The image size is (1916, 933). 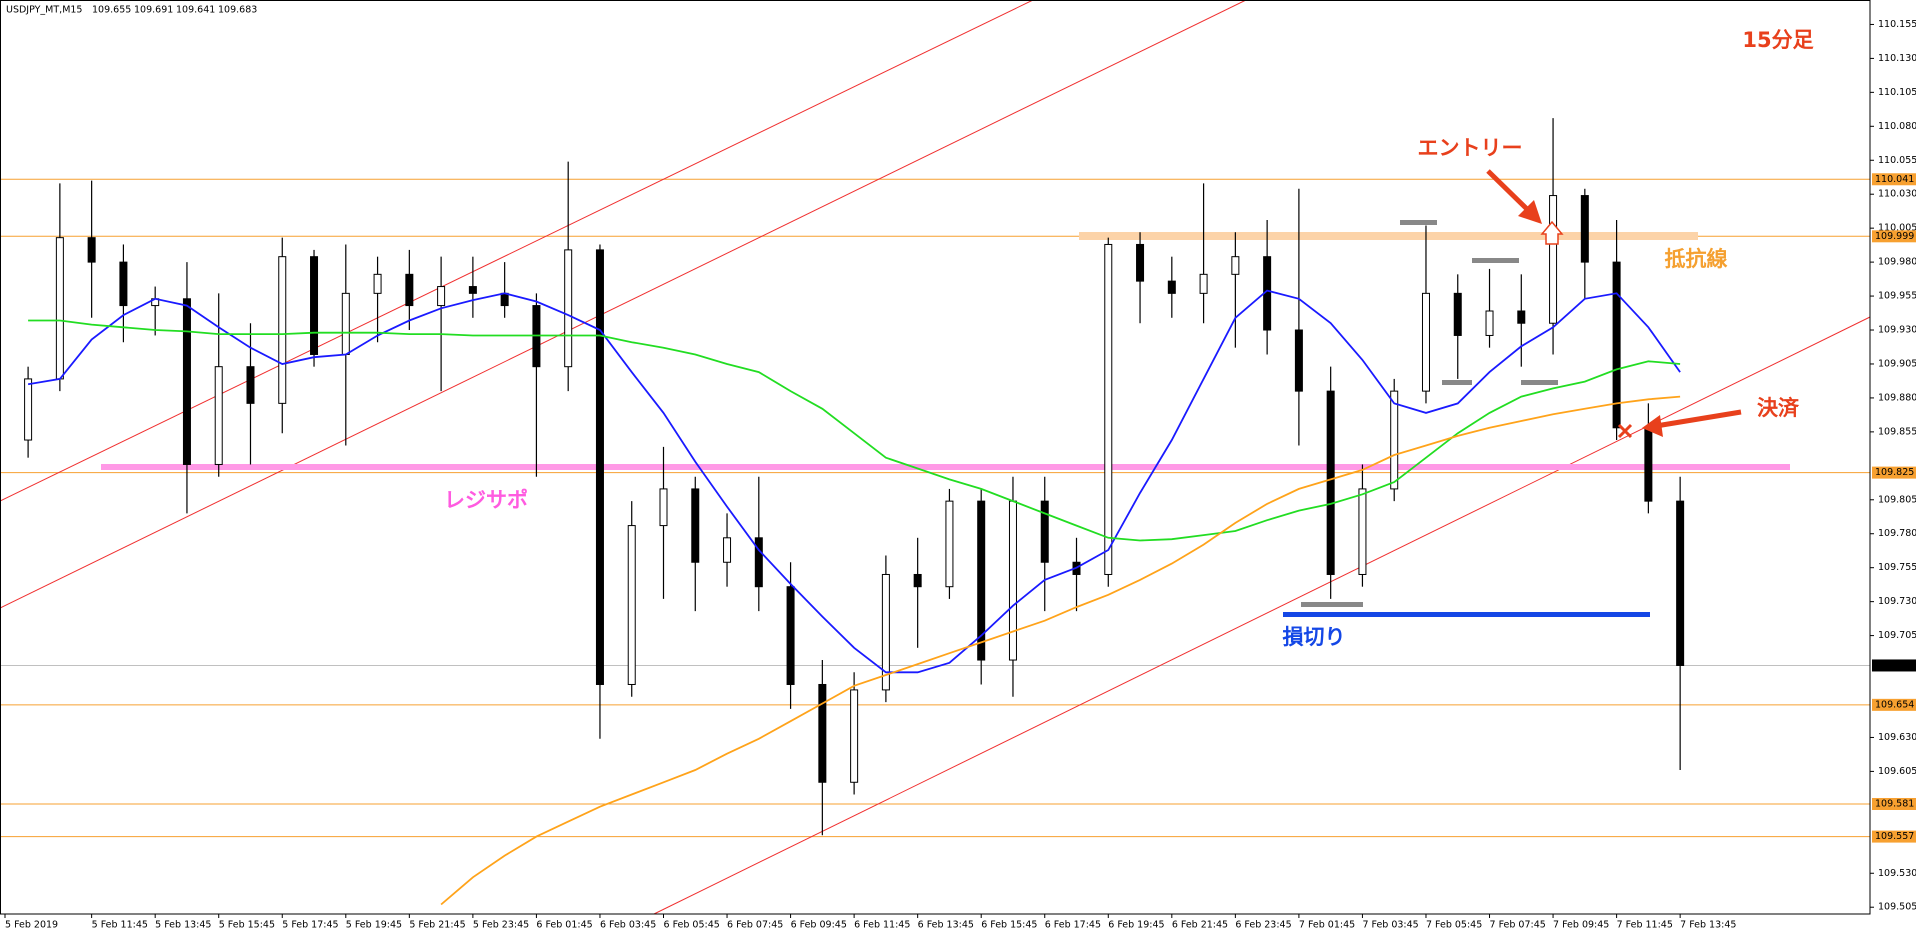 I want to click on x-tick-label: 6 Feb 23:45, so click(x=1263, y=925).